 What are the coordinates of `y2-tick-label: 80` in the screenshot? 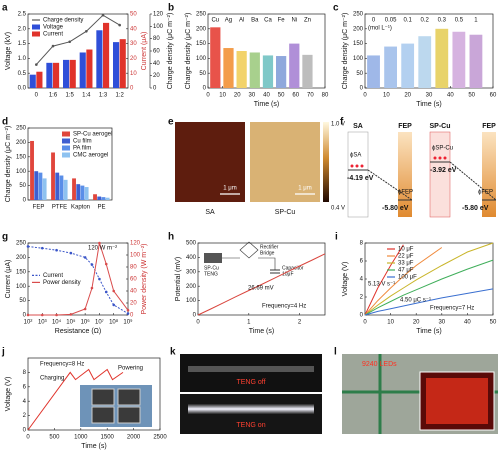 It's located at (133, 268).